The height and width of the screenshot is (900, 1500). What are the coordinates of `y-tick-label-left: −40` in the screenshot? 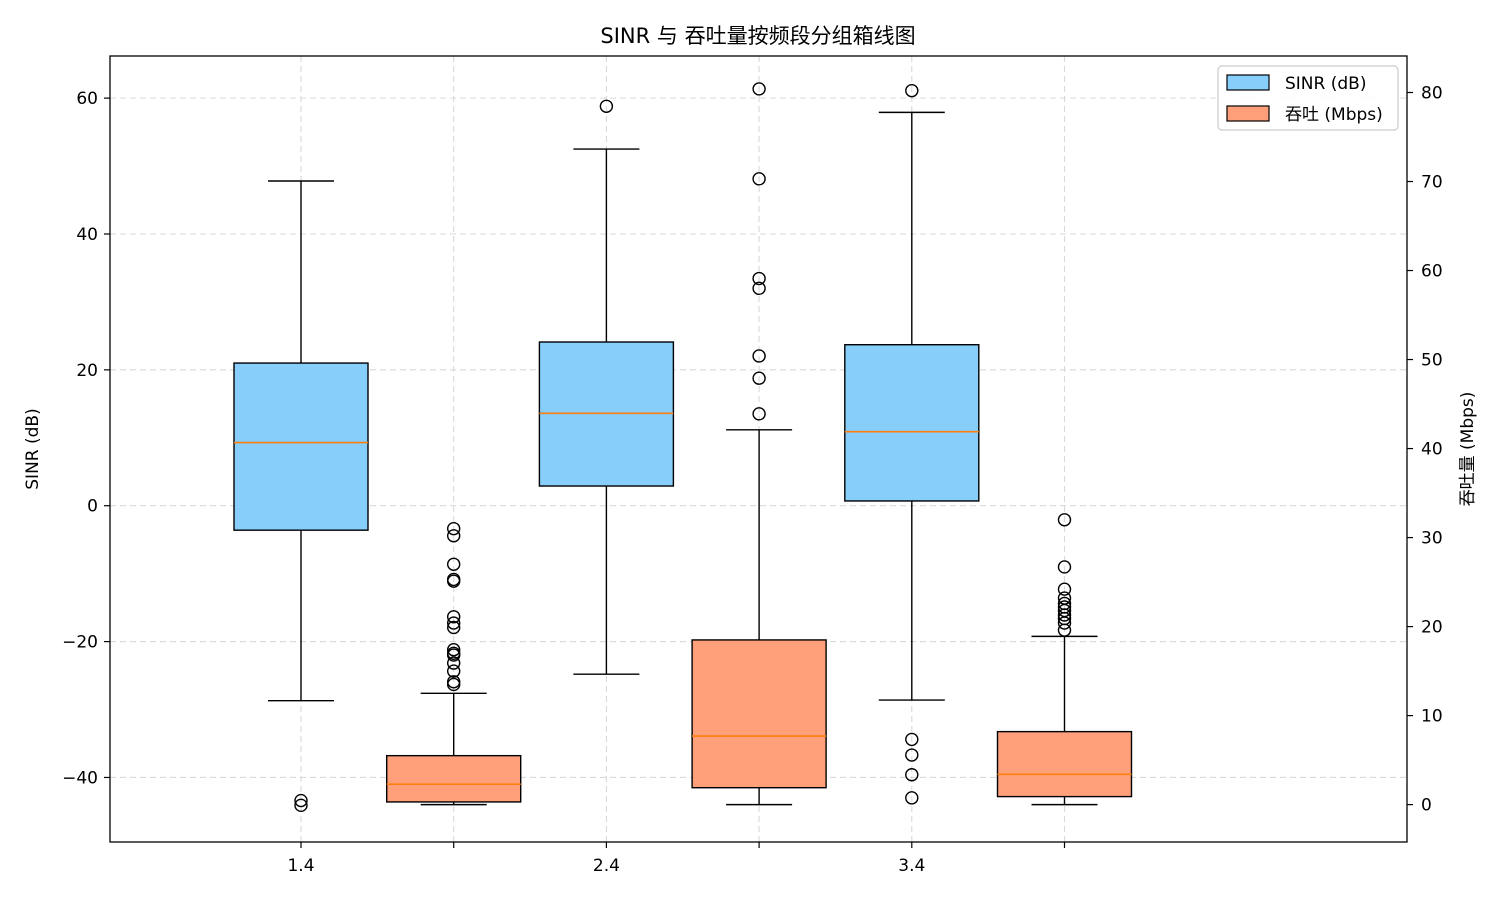 It's located at (80, 778).